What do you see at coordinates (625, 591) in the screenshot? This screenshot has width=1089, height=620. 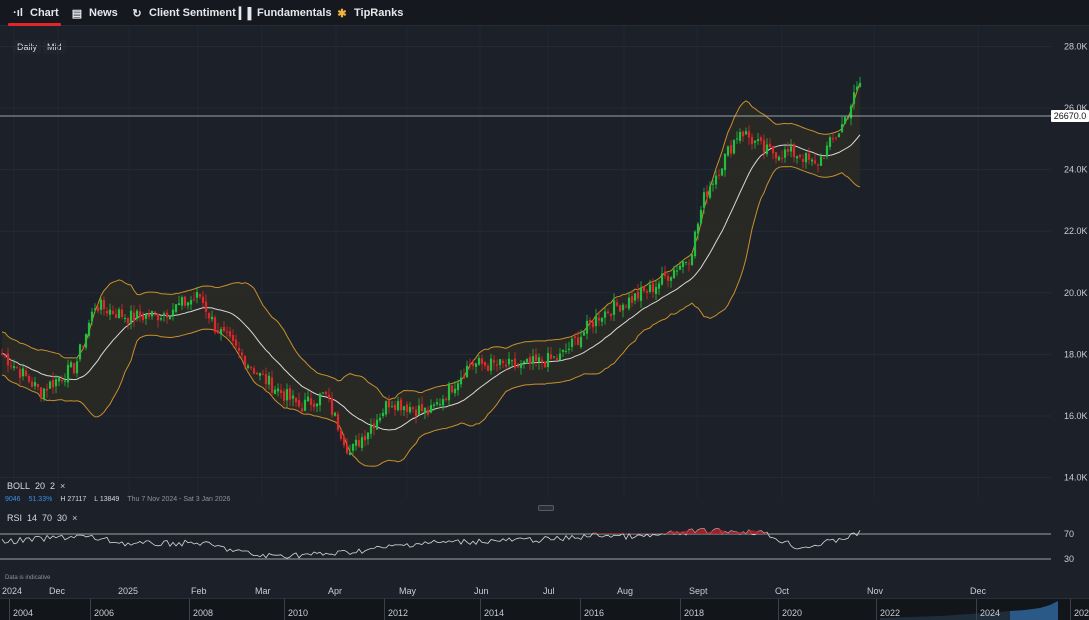 I see `time-tick-label: Aug` at bounding box center [625, 591].